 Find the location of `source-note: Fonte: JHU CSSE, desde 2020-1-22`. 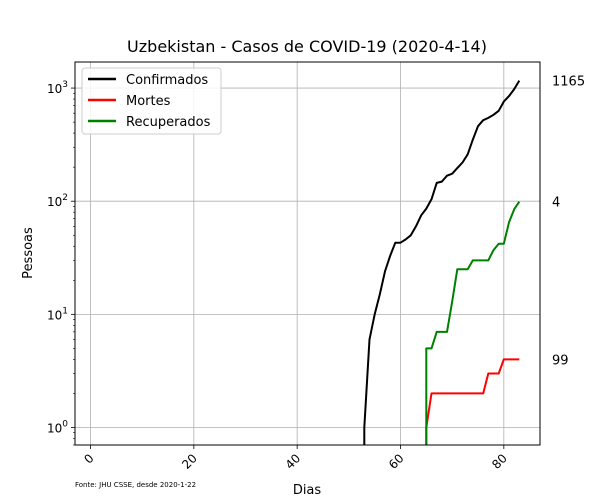

source-note: Fonte: JHU CSSE, desde 2020-1-22 is located at coordinates (135, 485).